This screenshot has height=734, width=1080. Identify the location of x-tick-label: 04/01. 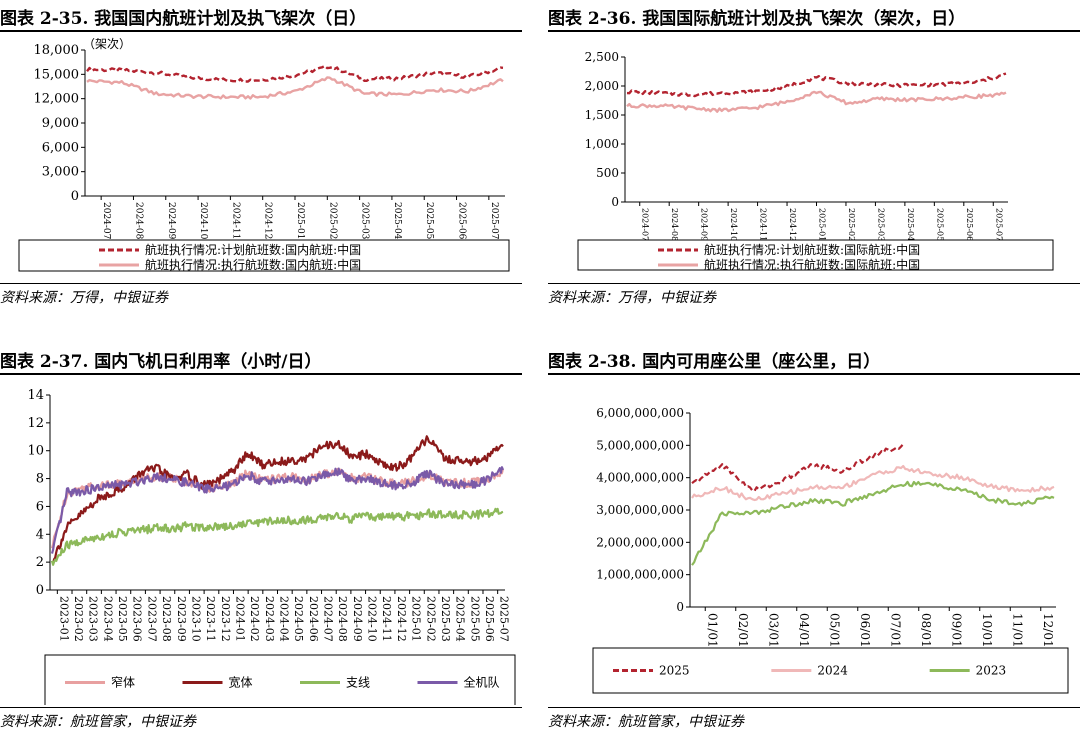
(804, 630).